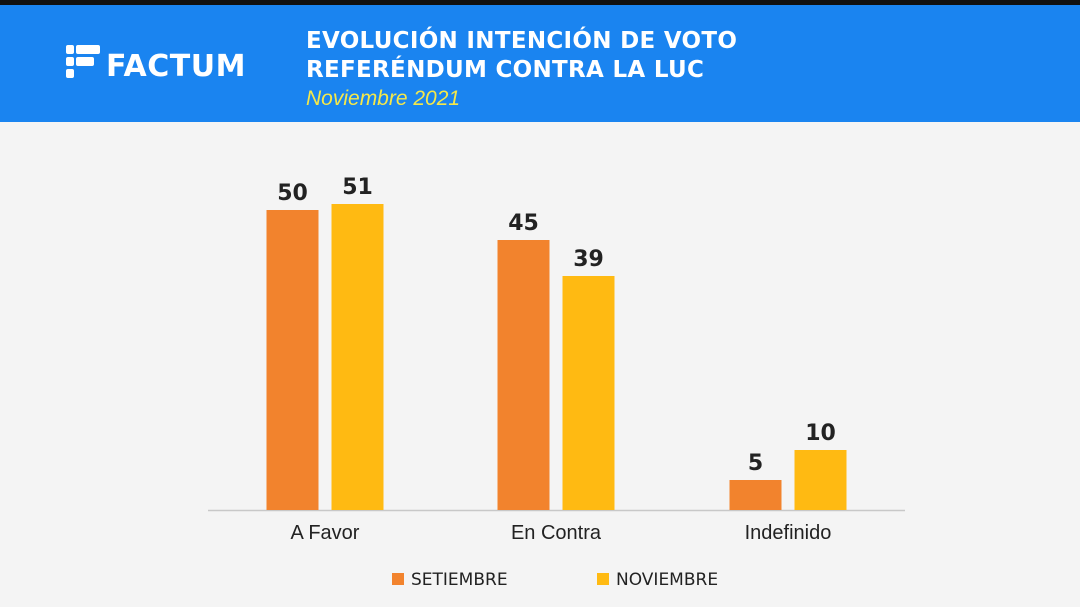 Image resolution: width=1080 pixels, height=607 pixels. I want to click on data-label-noviembre-2: 10, so click(820, 433).